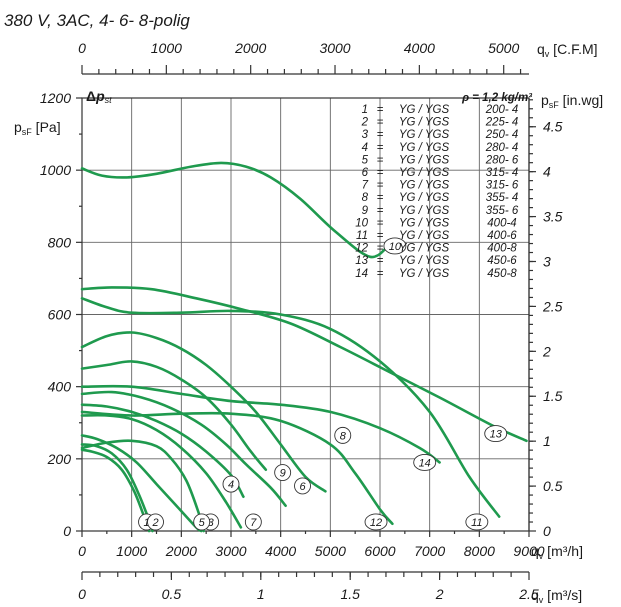  Describe the element at coordinates (479, 551) in the screenshot. I see `x-primary-tick-label: 8000` at that location.